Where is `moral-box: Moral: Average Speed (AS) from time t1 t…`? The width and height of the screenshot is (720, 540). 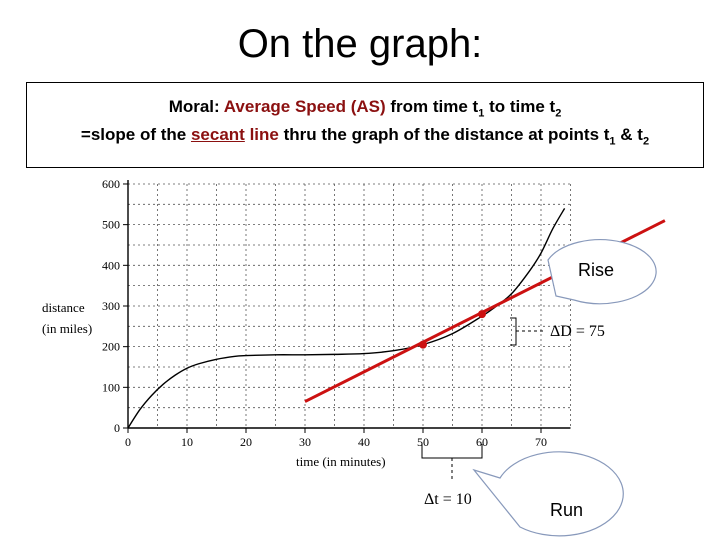
moral-box: Moral: Average Speed (AS) from time t1 t… is located at coordinates (365, 125).